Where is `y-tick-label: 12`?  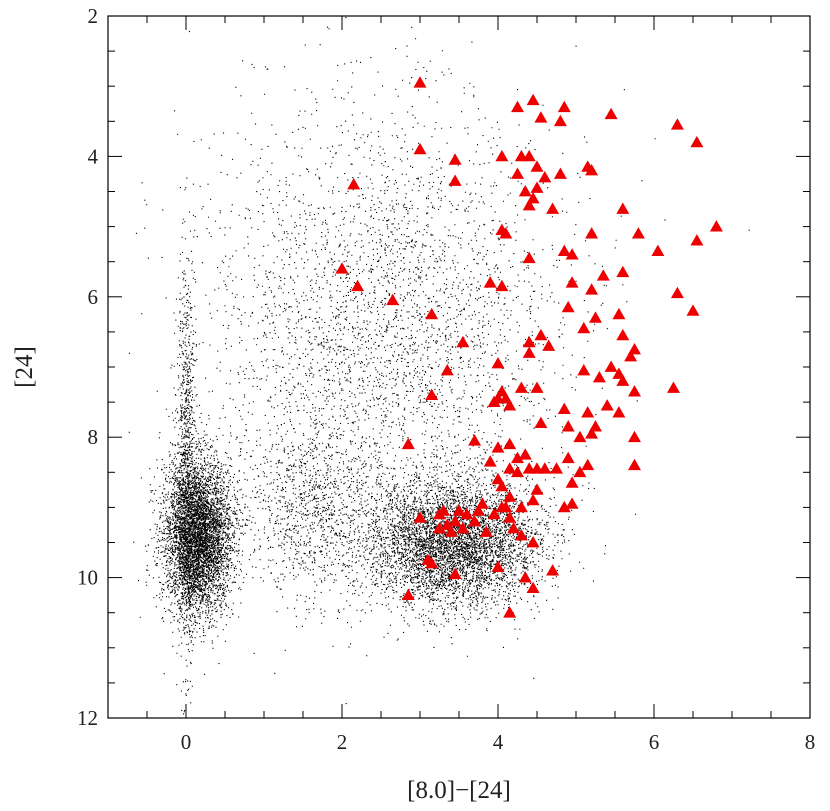
y-tick-label: 12 is located at coordinates (87, 718).